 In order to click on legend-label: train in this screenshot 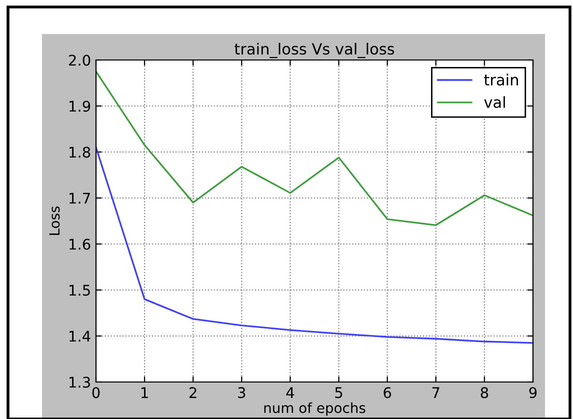, I will do `click(501, 80)`.